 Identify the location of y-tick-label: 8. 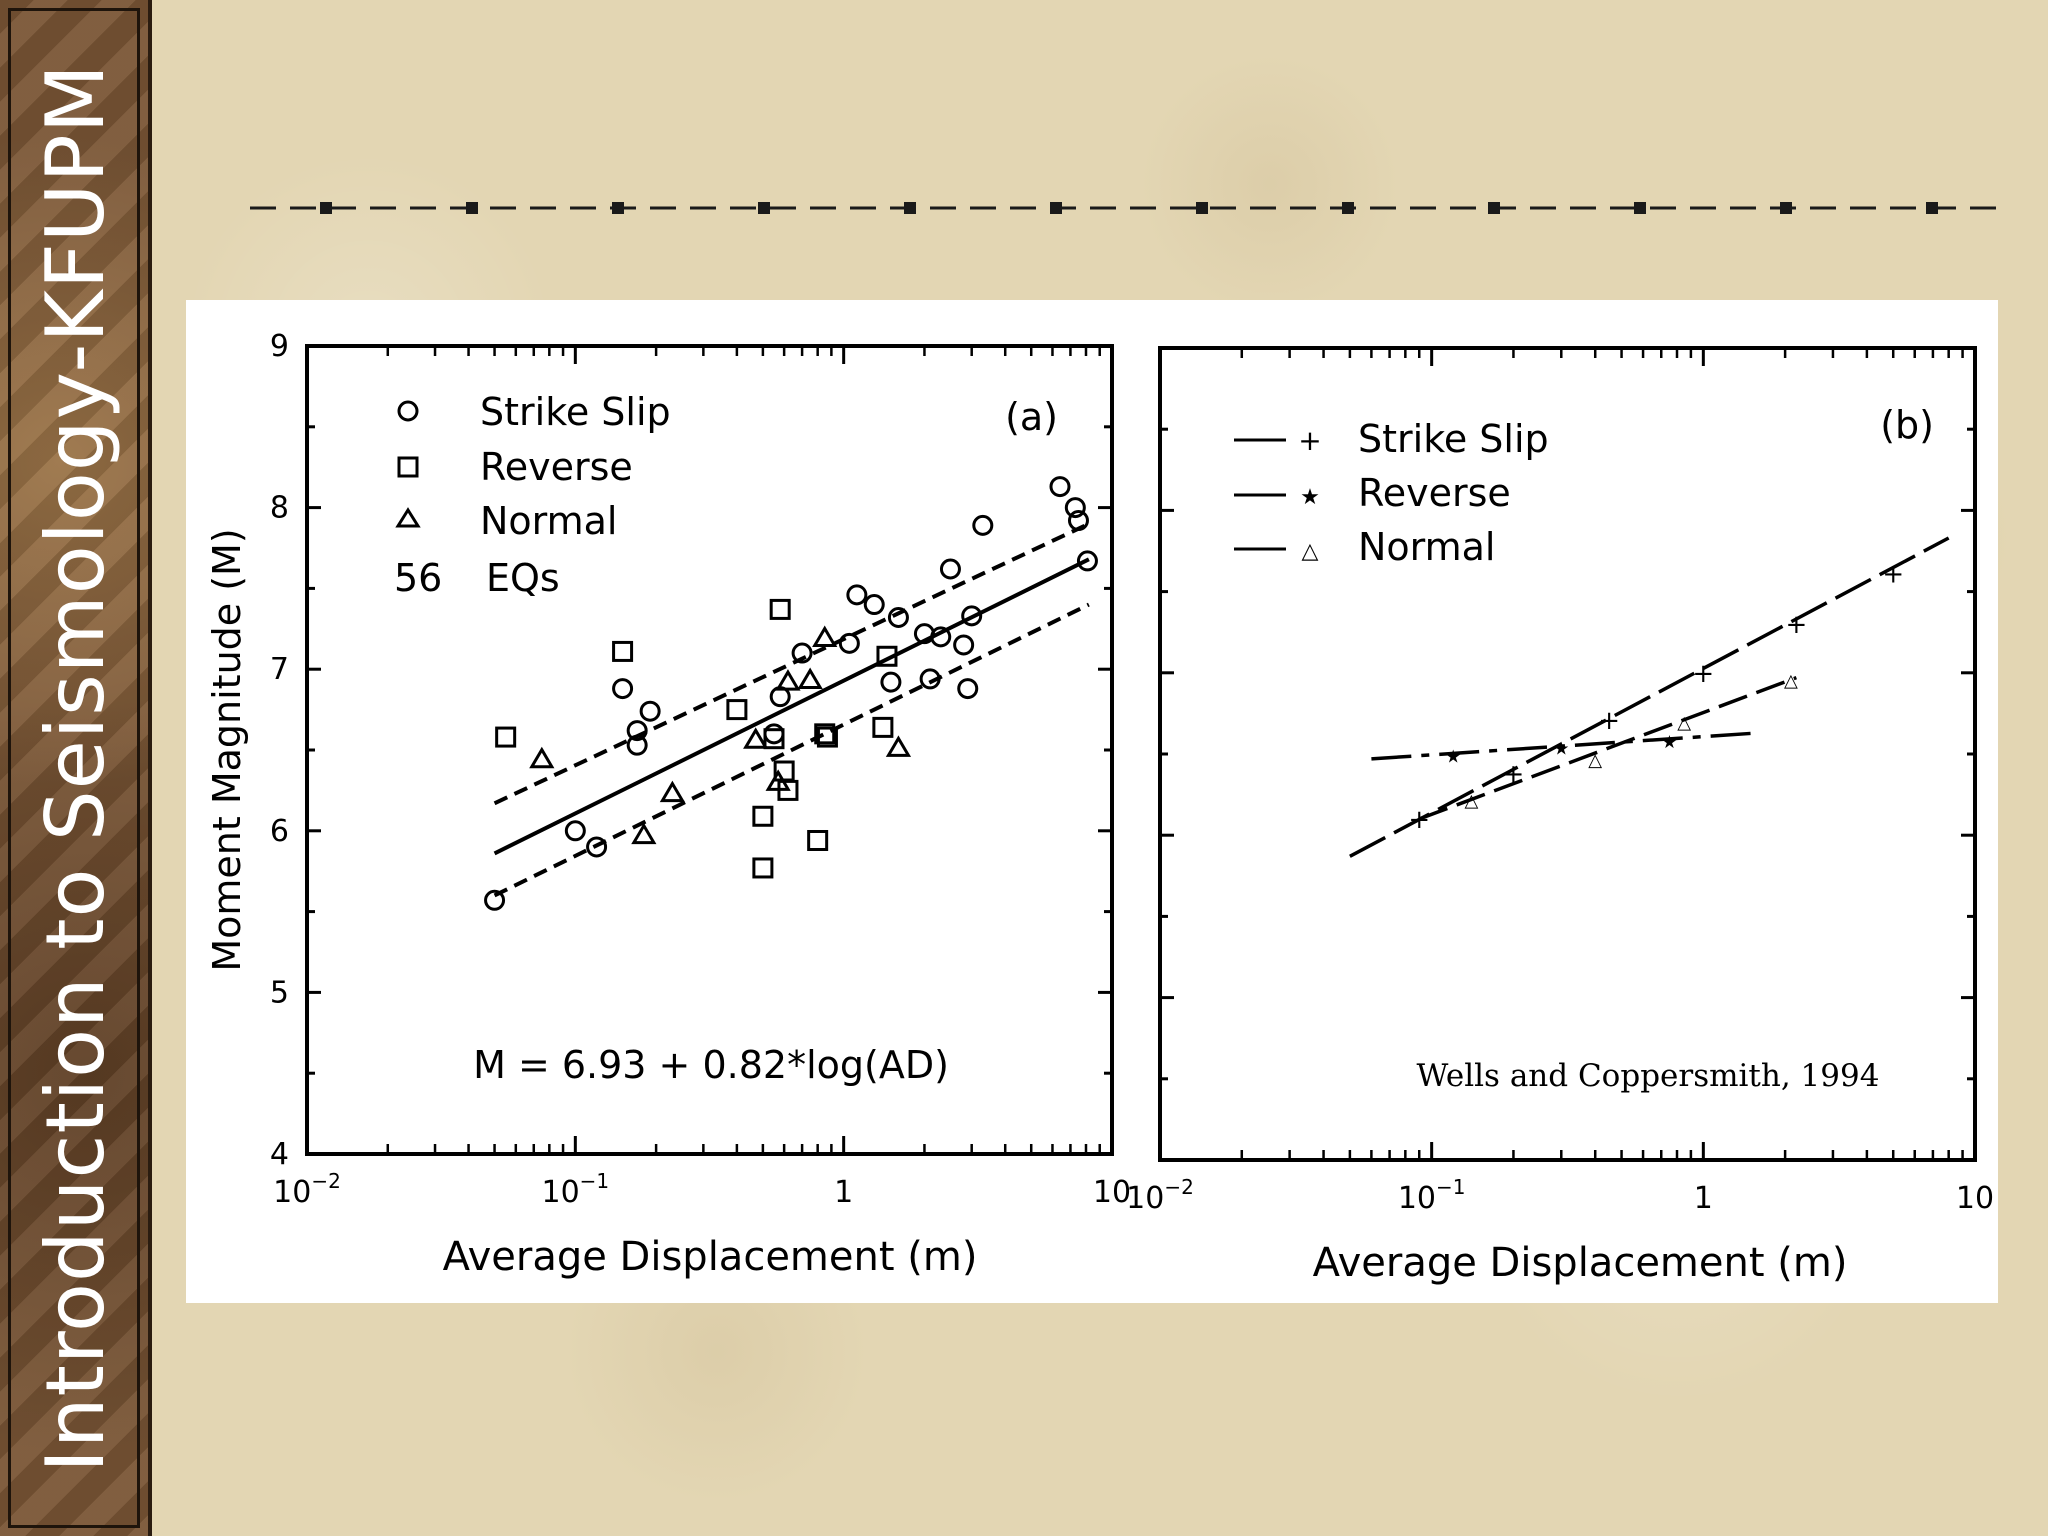
(279, 508).